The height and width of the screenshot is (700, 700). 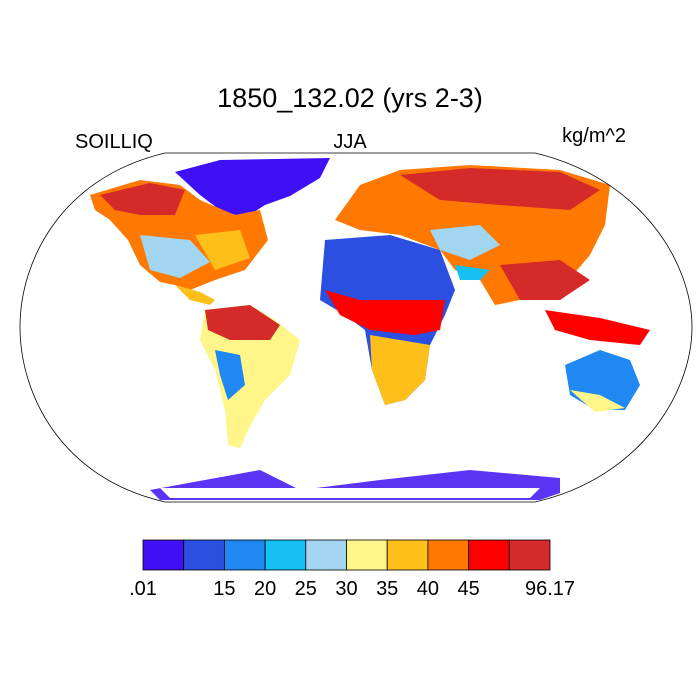 What do you see at coordinates (346, 589) in the screenshot?
I see `colorbar-label: 30` at bounding box center [346, 589].